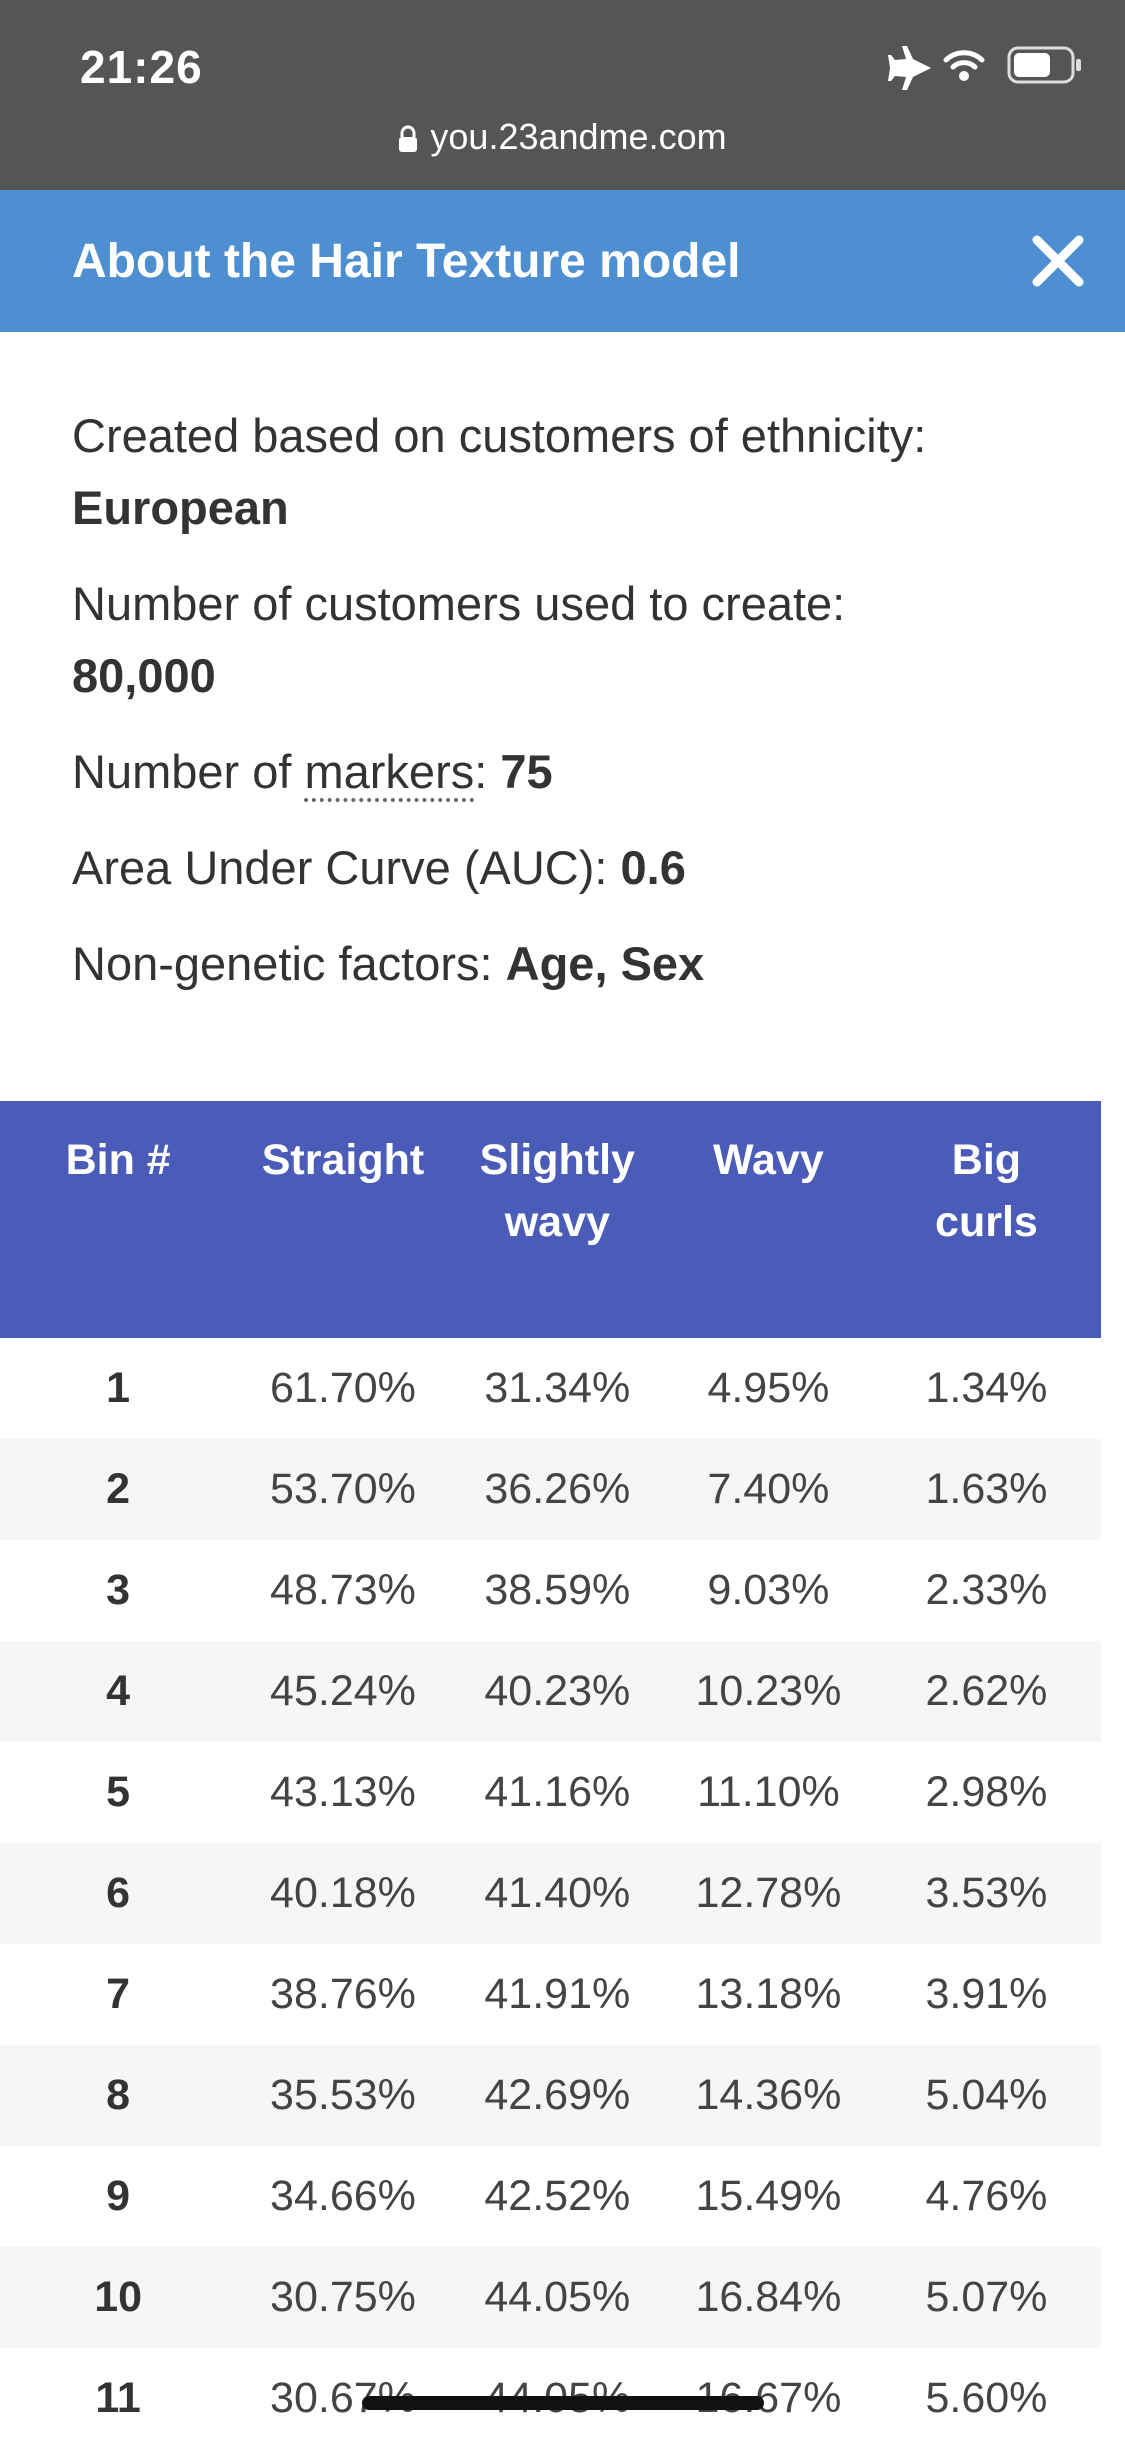 The height and width of the screenshot is (2449, 1125). I want to click on bin-cell: 8, so click(118, 2095).